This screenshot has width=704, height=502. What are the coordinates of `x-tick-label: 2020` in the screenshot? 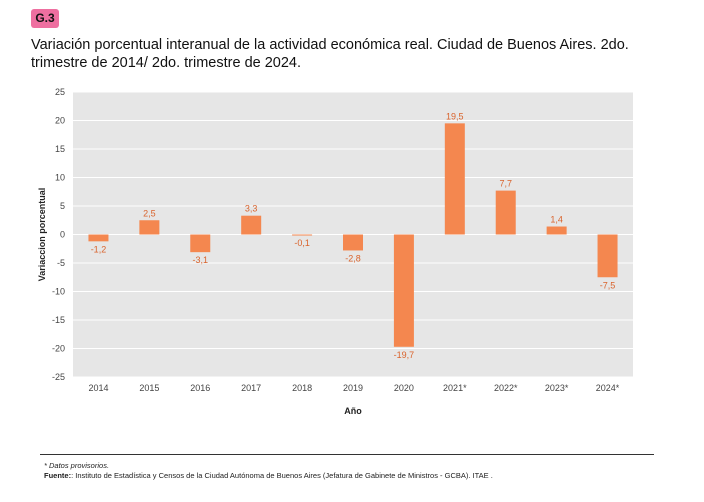 It's located at (404, 388).